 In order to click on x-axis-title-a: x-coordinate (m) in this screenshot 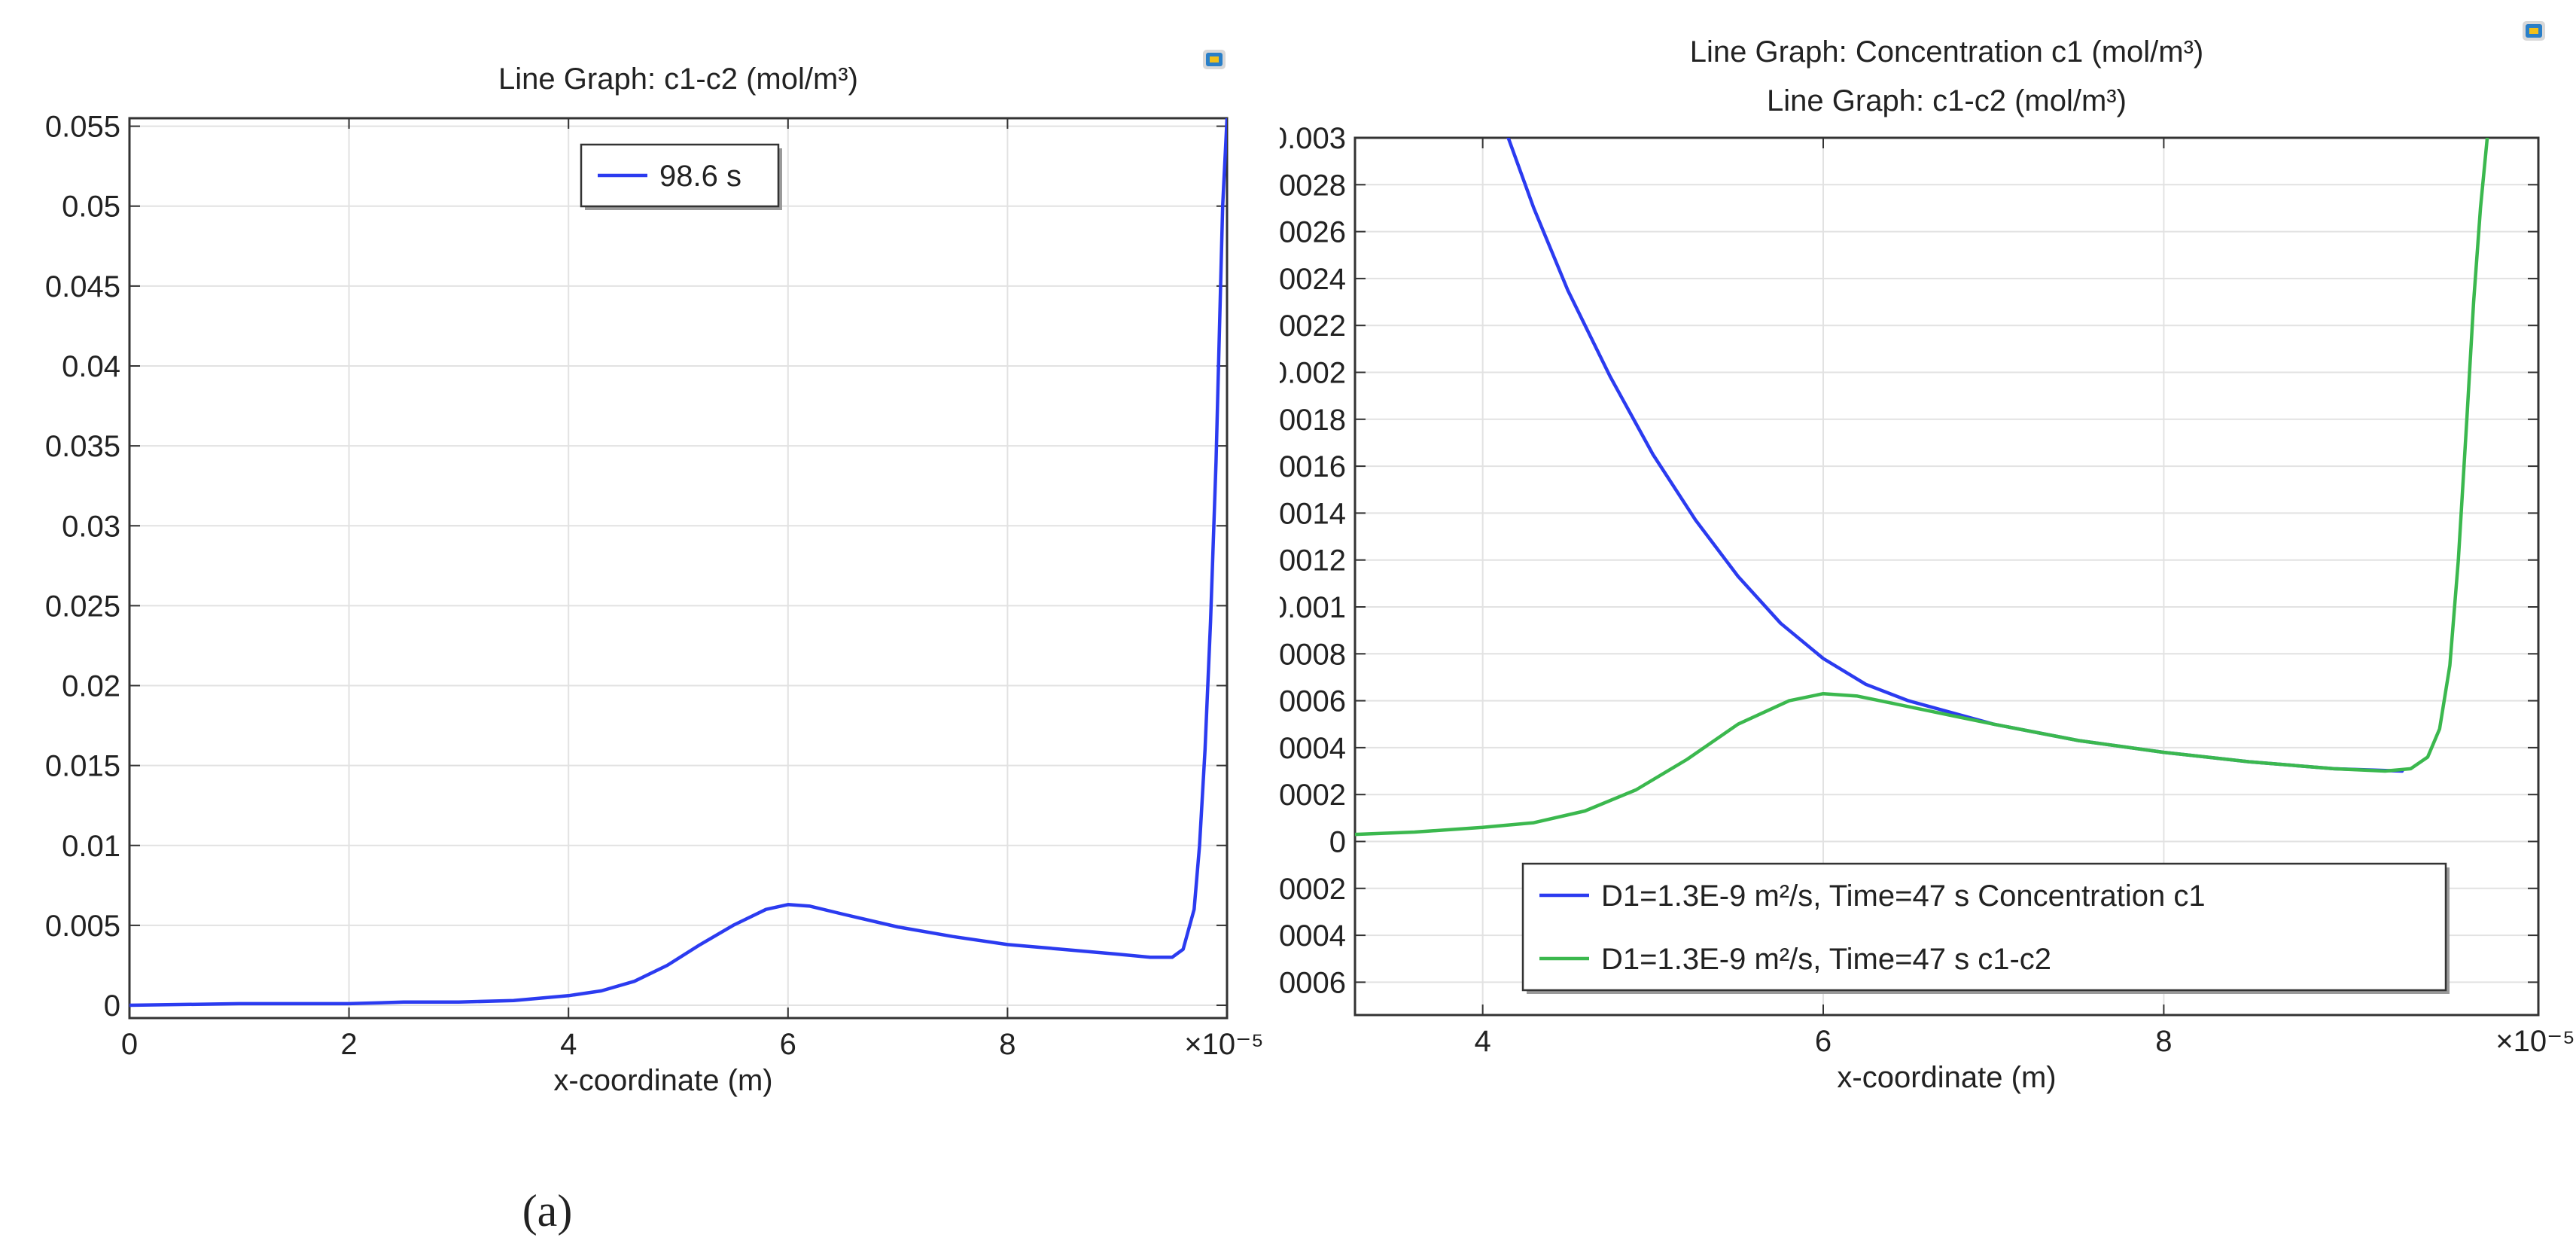, I will do `click(663, 1080)`.